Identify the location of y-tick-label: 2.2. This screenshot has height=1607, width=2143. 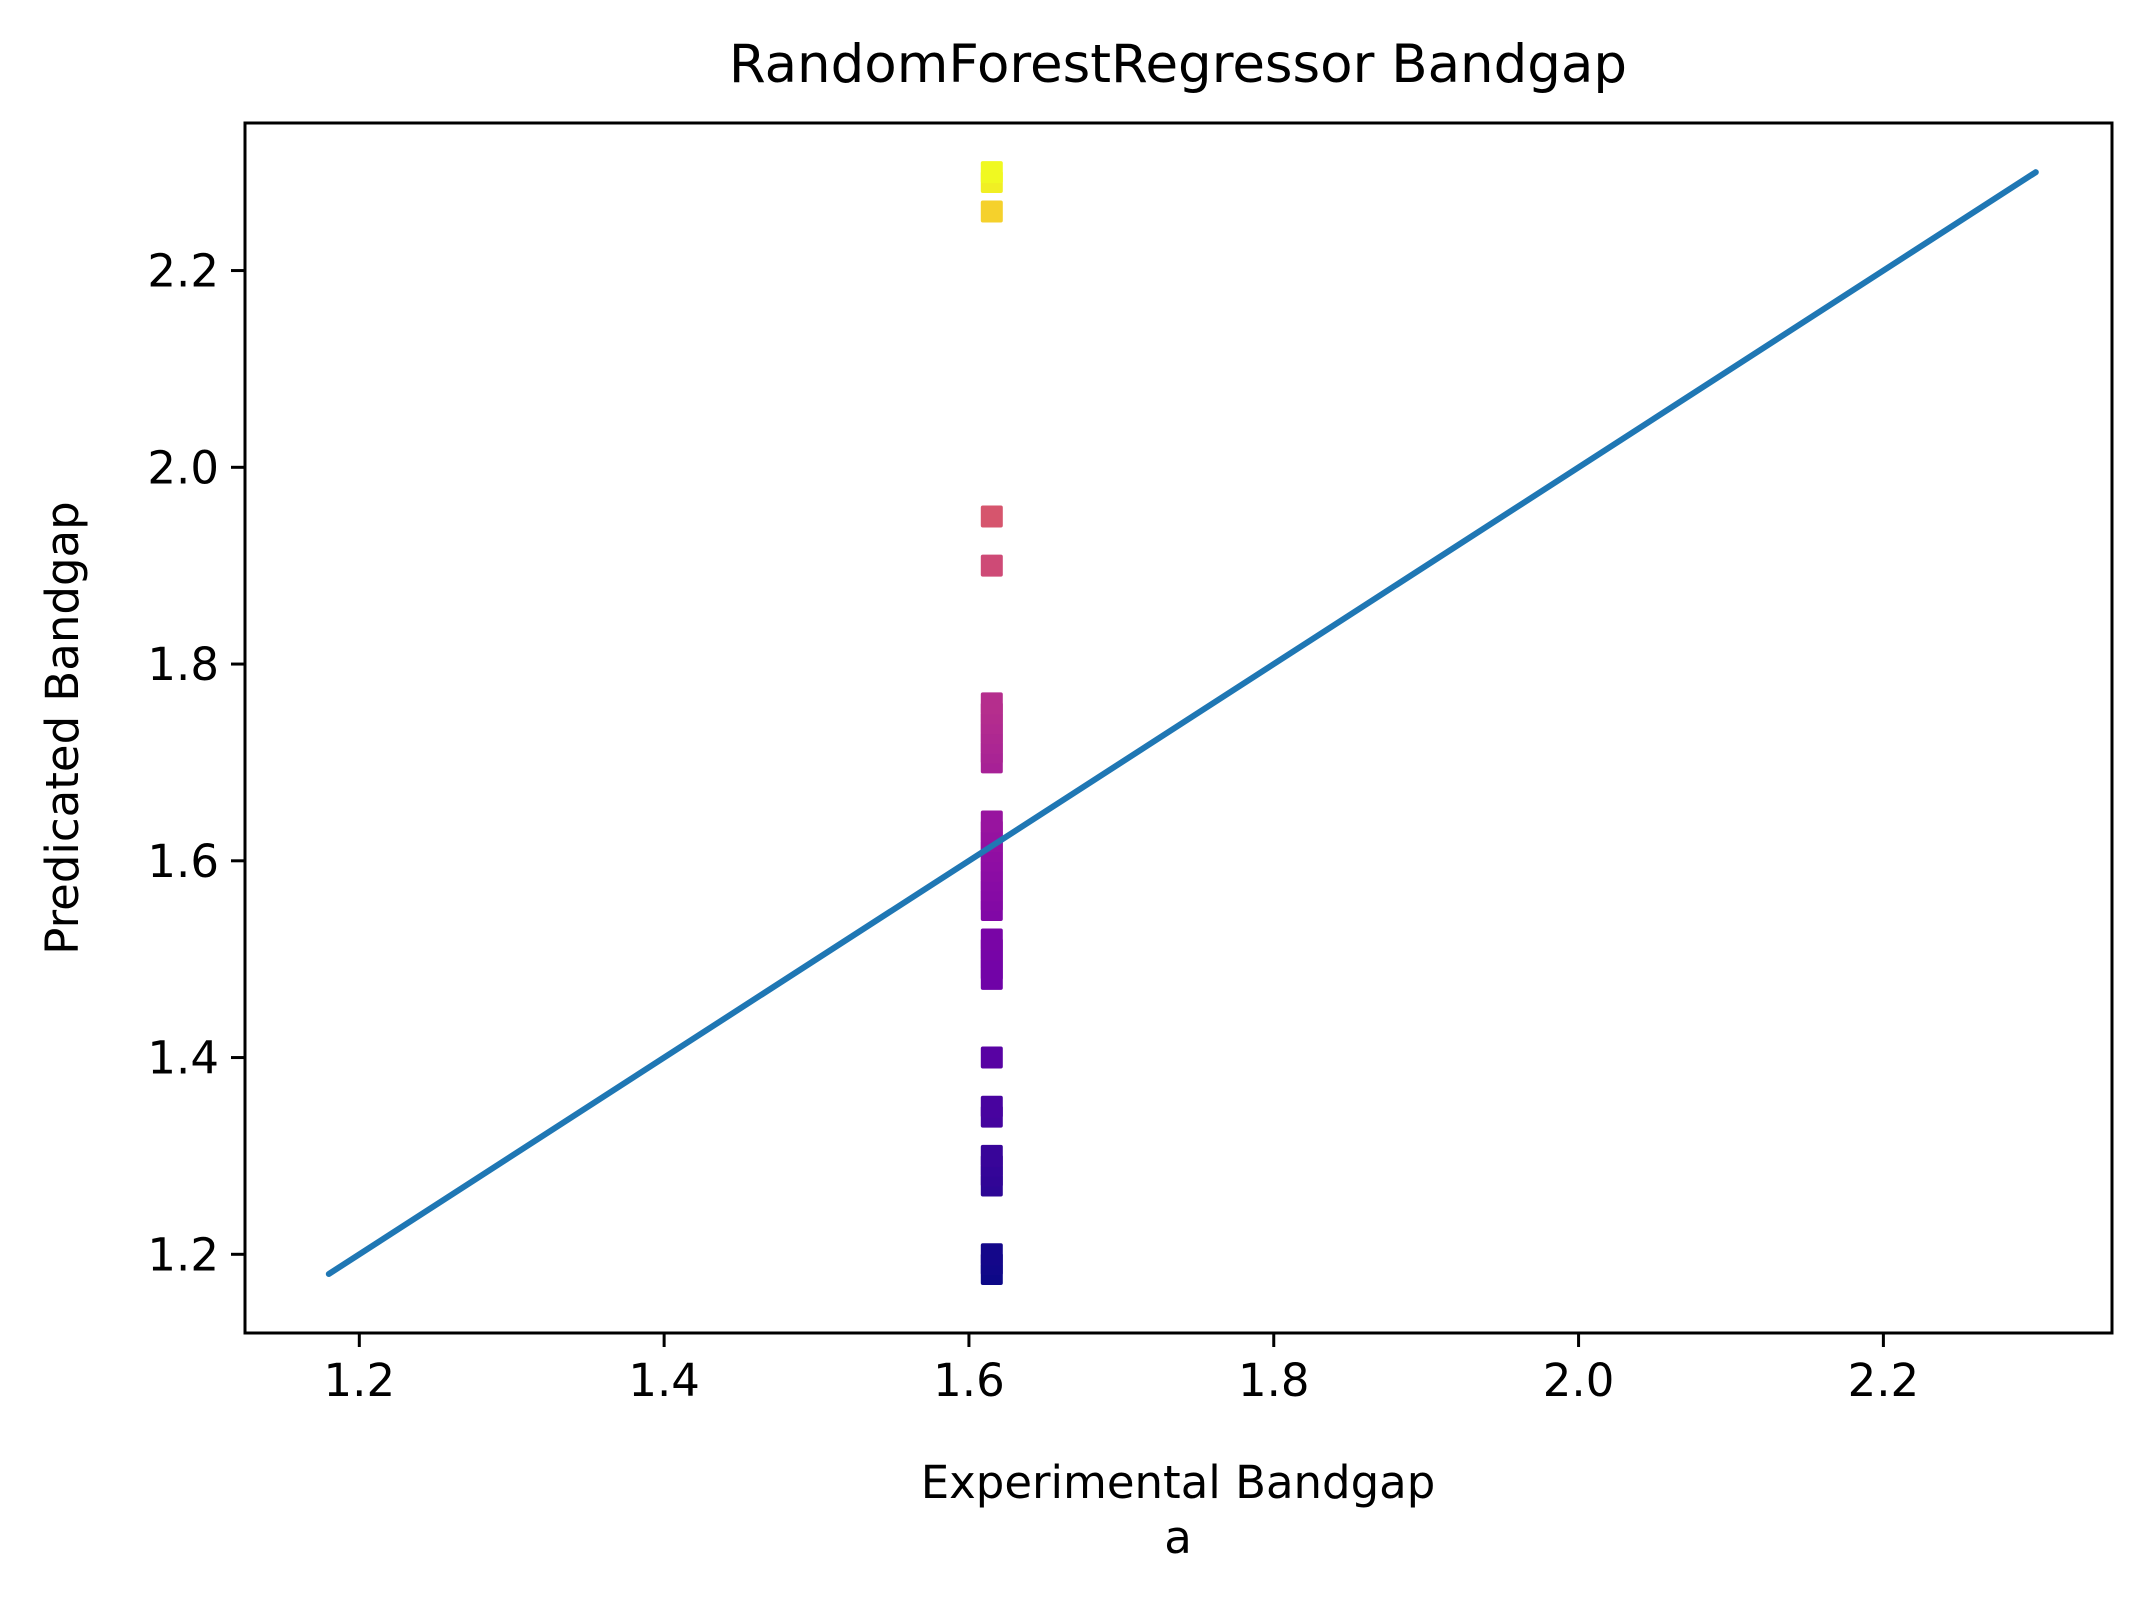
(183, 271).